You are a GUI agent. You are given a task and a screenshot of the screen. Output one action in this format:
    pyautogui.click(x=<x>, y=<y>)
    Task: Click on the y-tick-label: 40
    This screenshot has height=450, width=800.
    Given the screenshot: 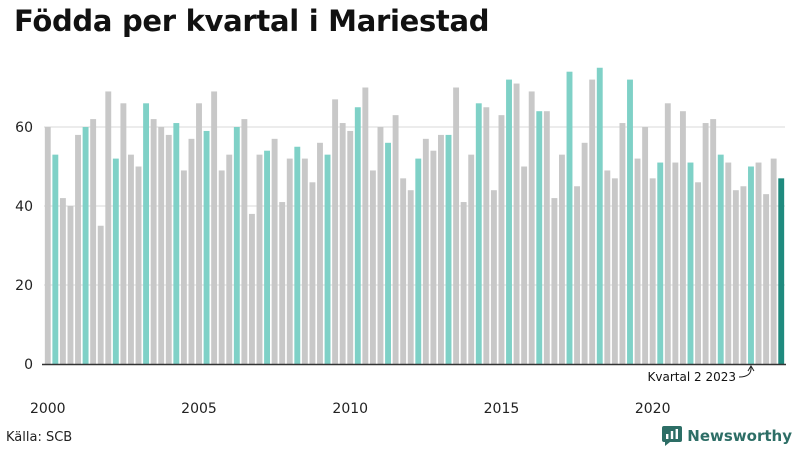 What is the action you would take?
    pyautogui.click(x=24, y=207)
    